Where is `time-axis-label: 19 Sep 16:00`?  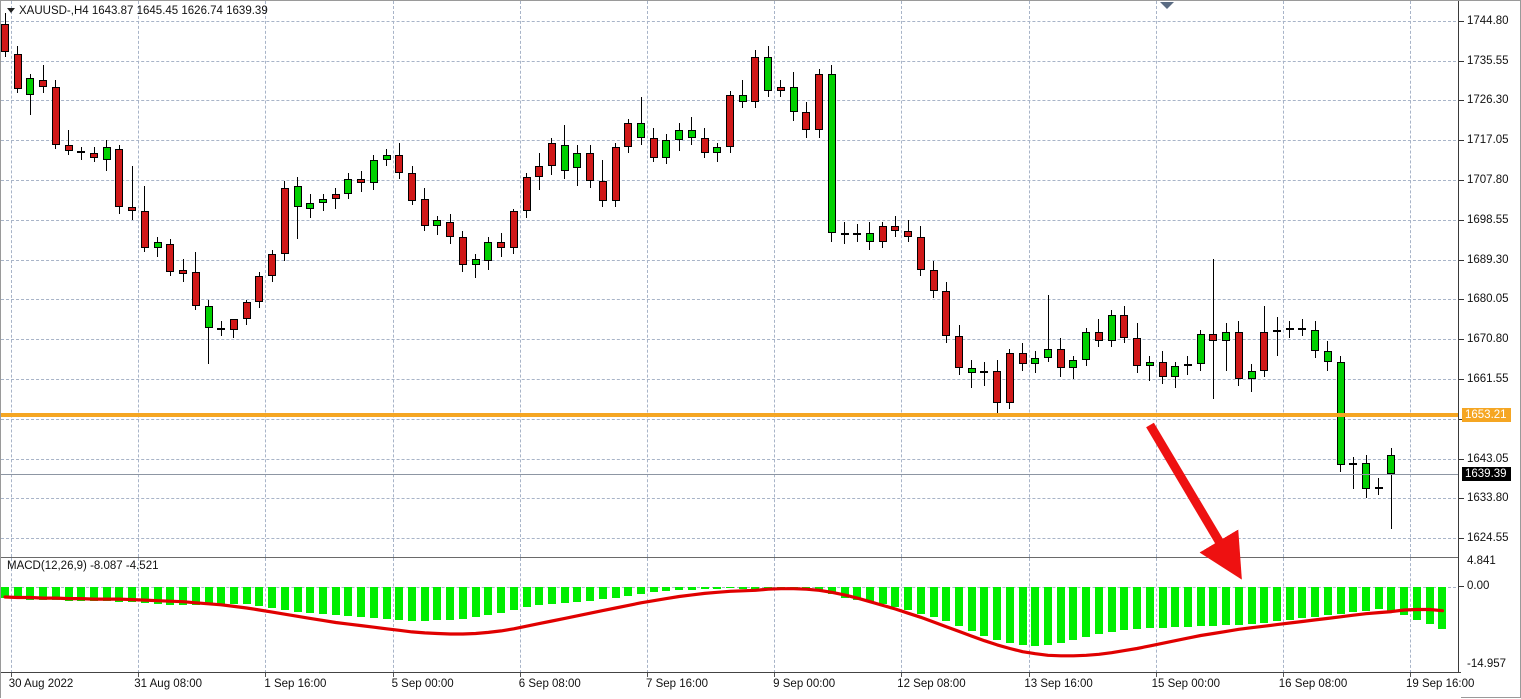 time-axis-label: 19 Sep 16:00 is located at coordinates (1440, 684).